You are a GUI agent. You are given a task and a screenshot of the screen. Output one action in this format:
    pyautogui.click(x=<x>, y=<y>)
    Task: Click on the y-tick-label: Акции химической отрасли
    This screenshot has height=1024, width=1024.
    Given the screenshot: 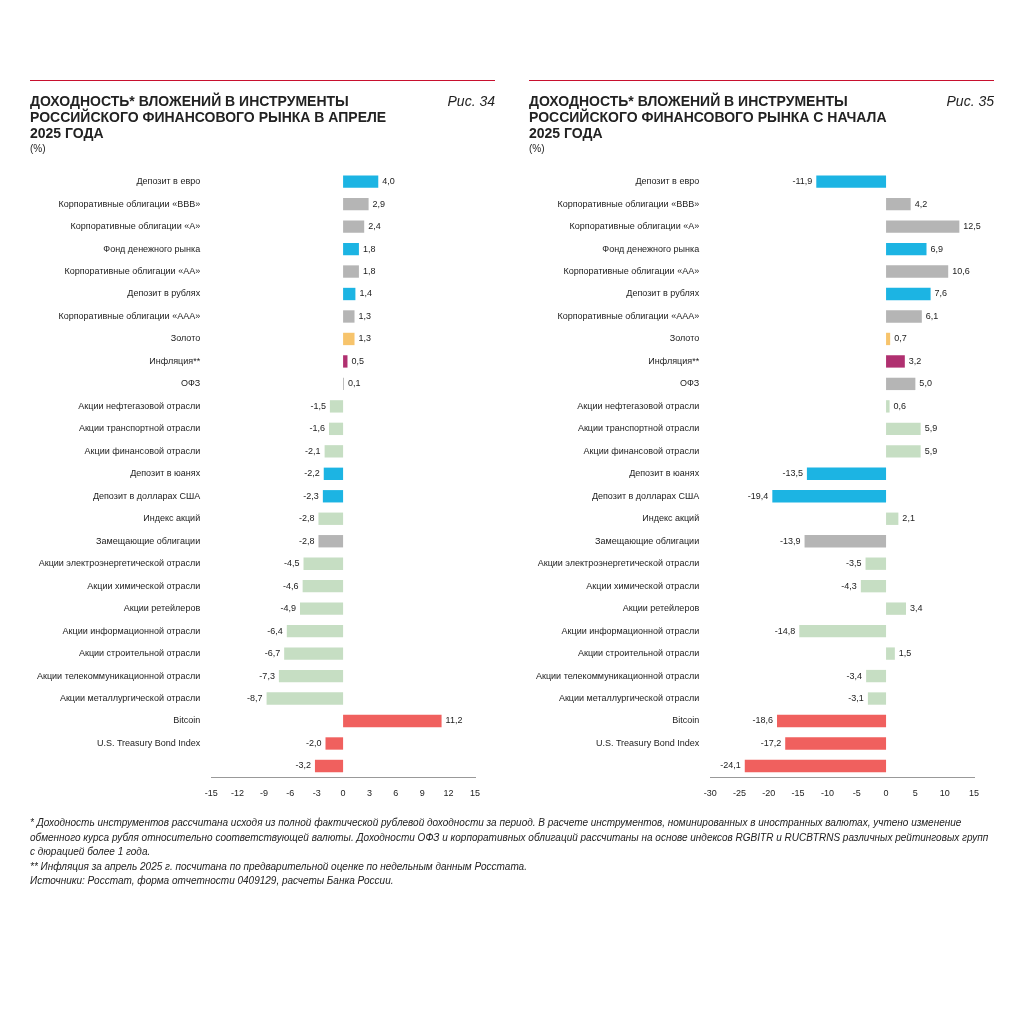 What is the action you would take?
    pyautogui.click(x=144, y=585)
    